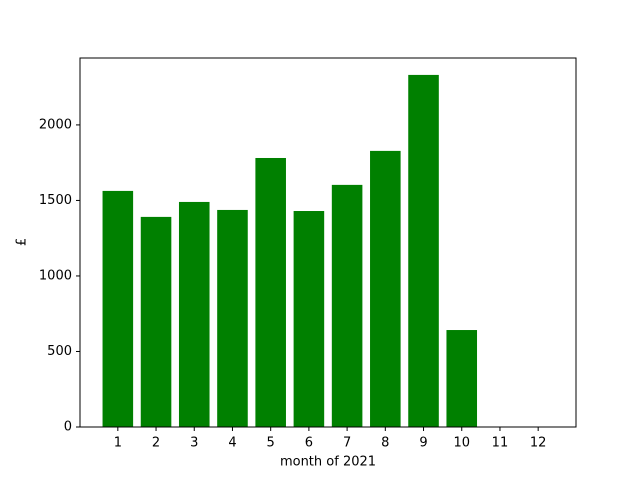 Image resolution: width=640 pixels, height=480 pixels. I want to click on y-tick-label: 0, so click(68, 427).